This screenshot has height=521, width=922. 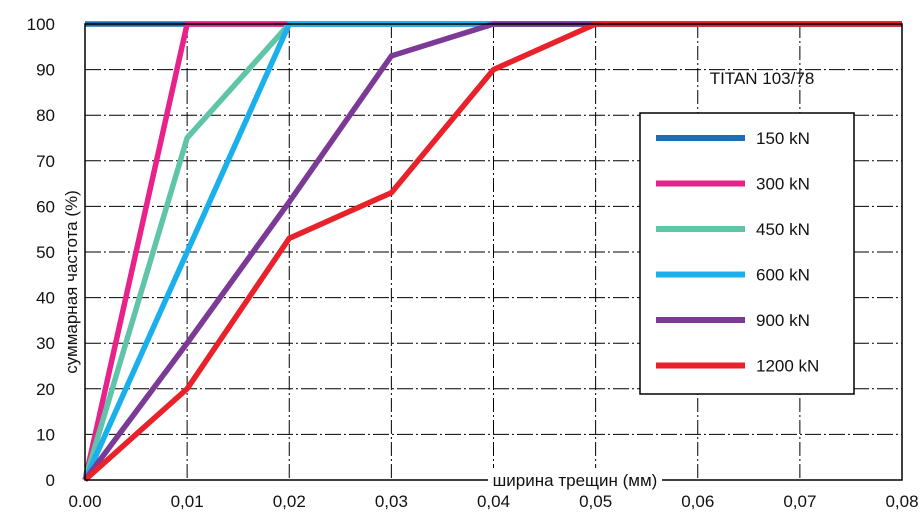 I want to click on y-tick-label: 100, so click(x=41, y=24).